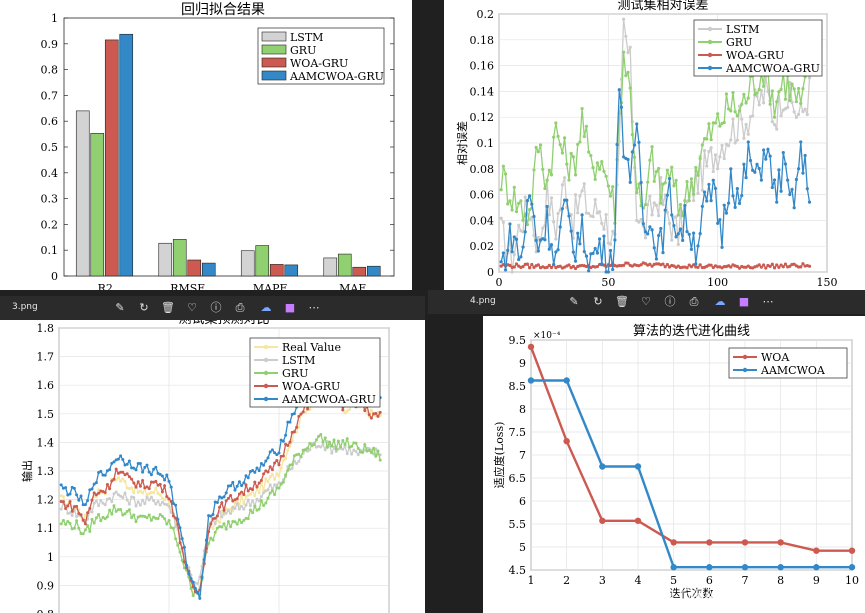 This screenshot has width=865, height=613. I want to click on image-viewer-toolbar: 3.png ✎ ↻ 🗑 ♡ ⓘ ⎙ ☁ ■ ⋯, so click(212, 308).